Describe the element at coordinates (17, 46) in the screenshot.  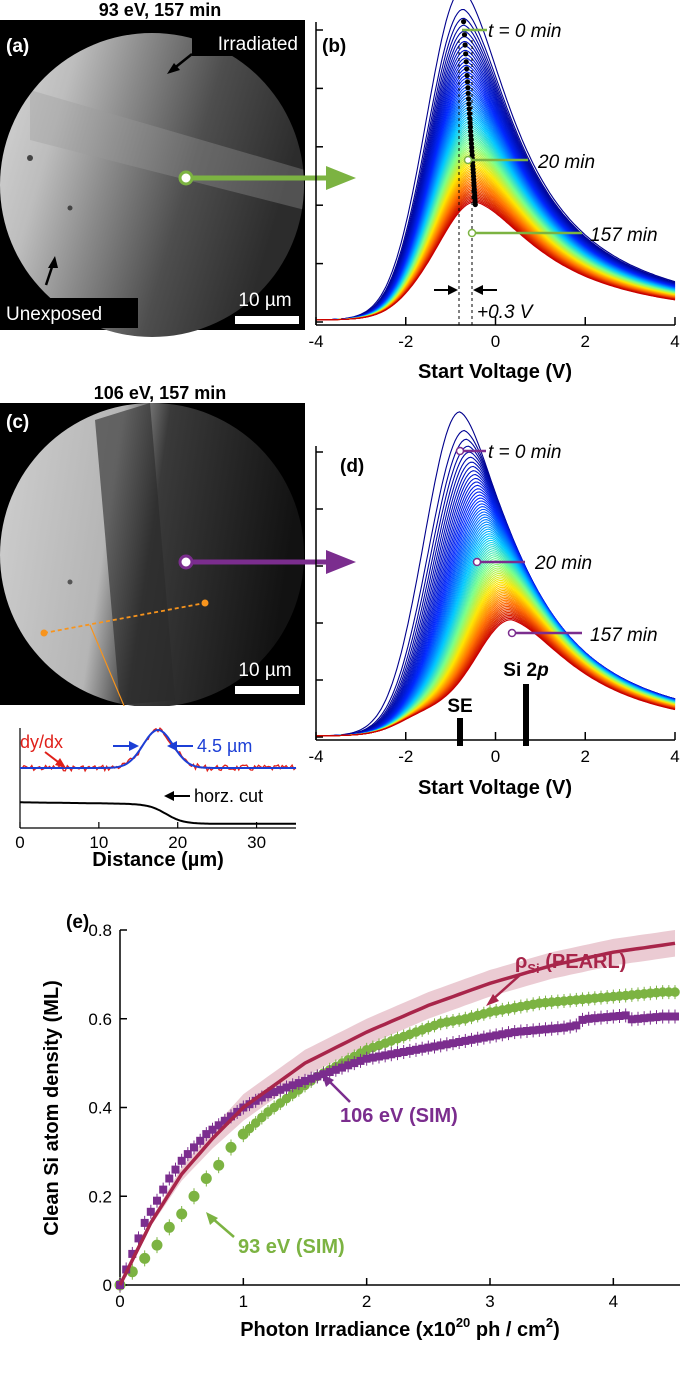
I see `panel-a-letter: (a)` at that location.